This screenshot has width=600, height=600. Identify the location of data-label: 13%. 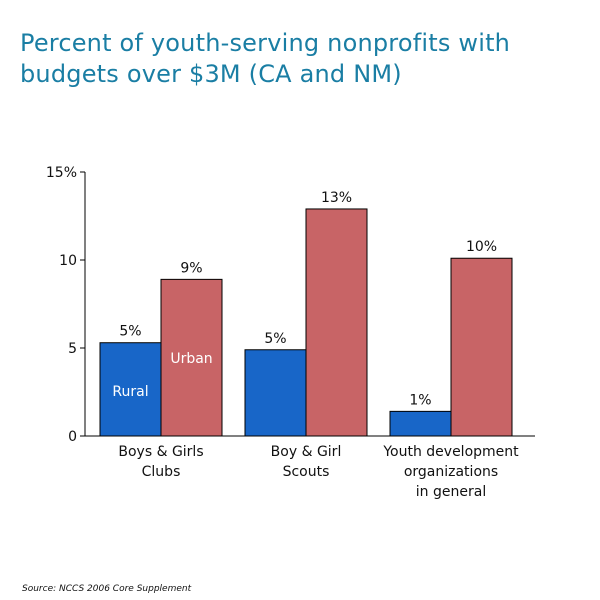
(336, 198).